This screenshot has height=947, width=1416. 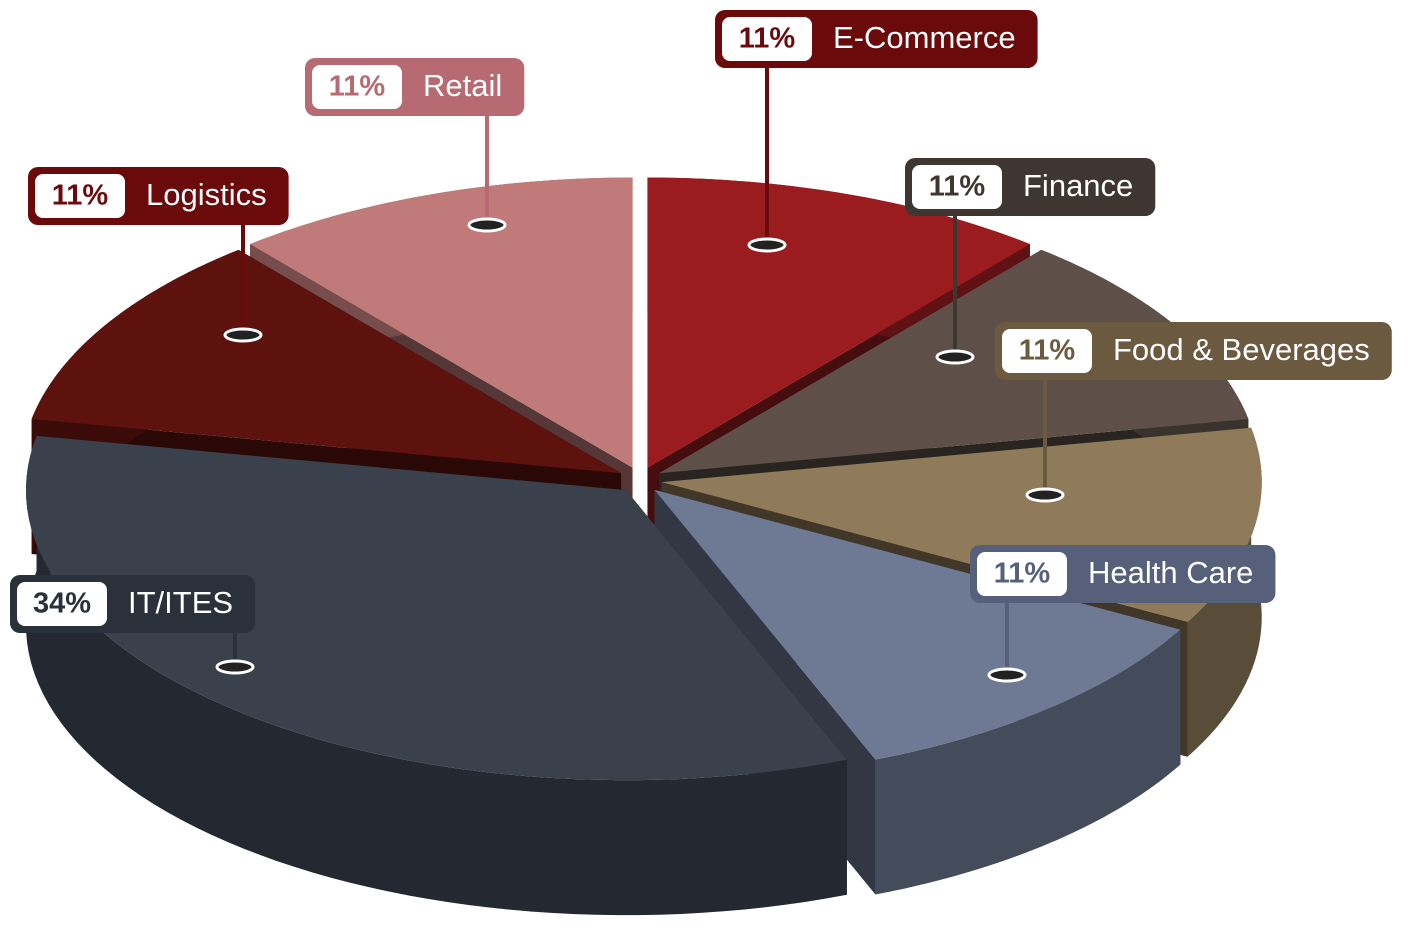 What do you see at coordinates (1193, 412) in the screenshot?
I see `label: 11% Food & Beverages` at bounding box center [1193, 412].